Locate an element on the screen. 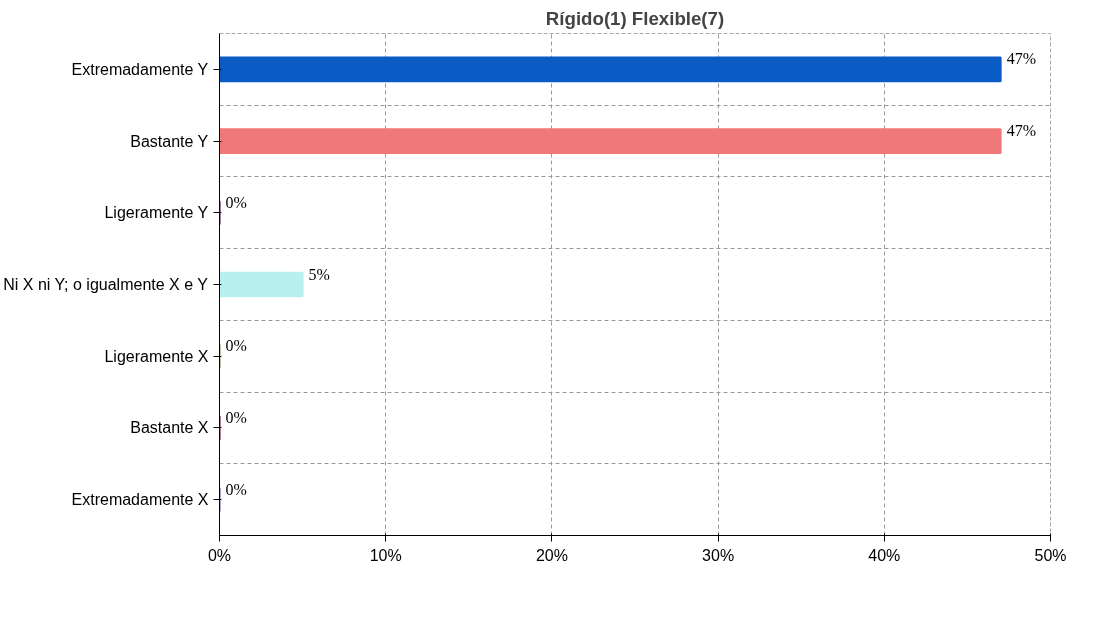 The width and height of the screenshot is (1113, 627). y-tick-label: Ligeramente Y is located at coordinates (156, 213).